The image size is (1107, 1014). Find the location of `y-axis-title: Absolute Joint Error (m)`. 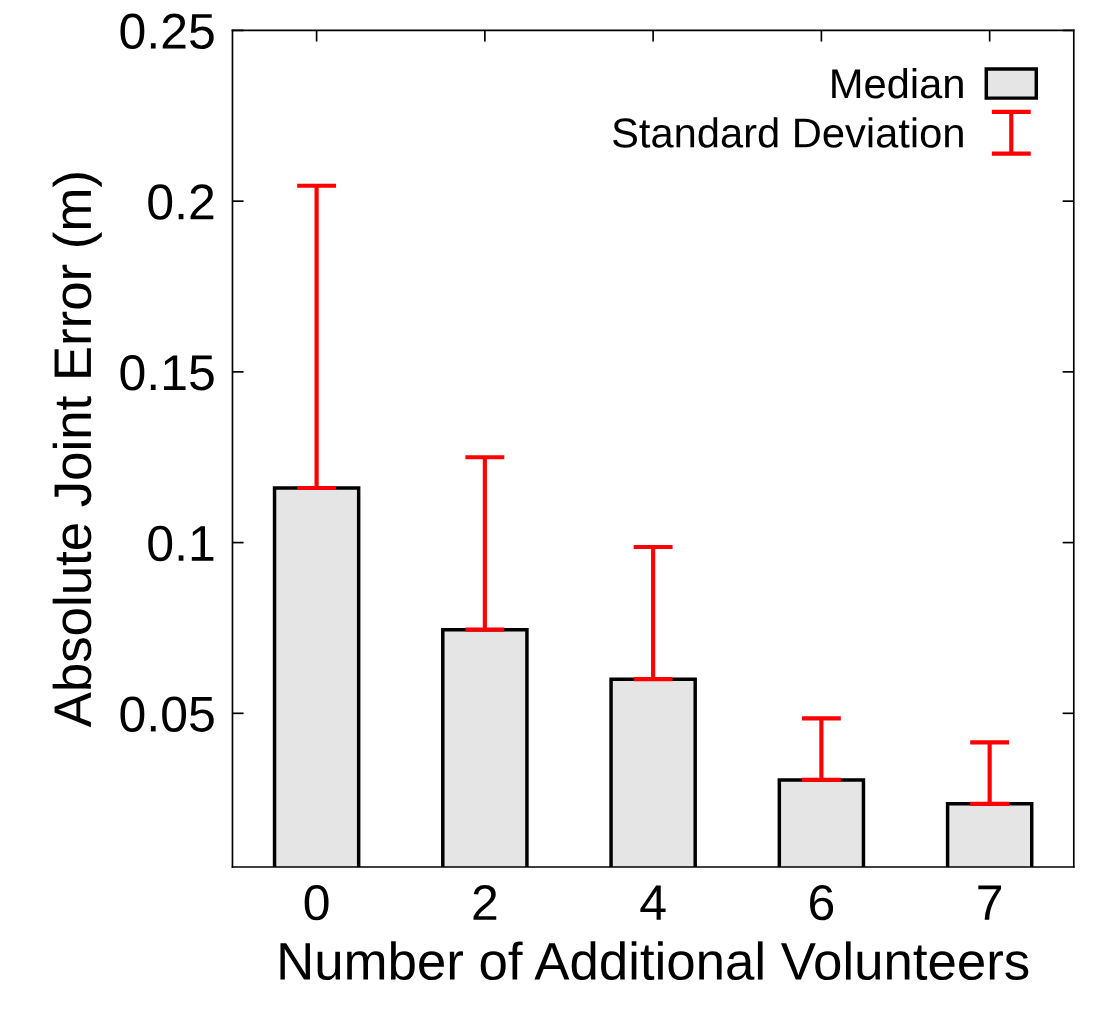

y-axis-title: Absolute Joint Error (m) is located at coordinates (77, 450).